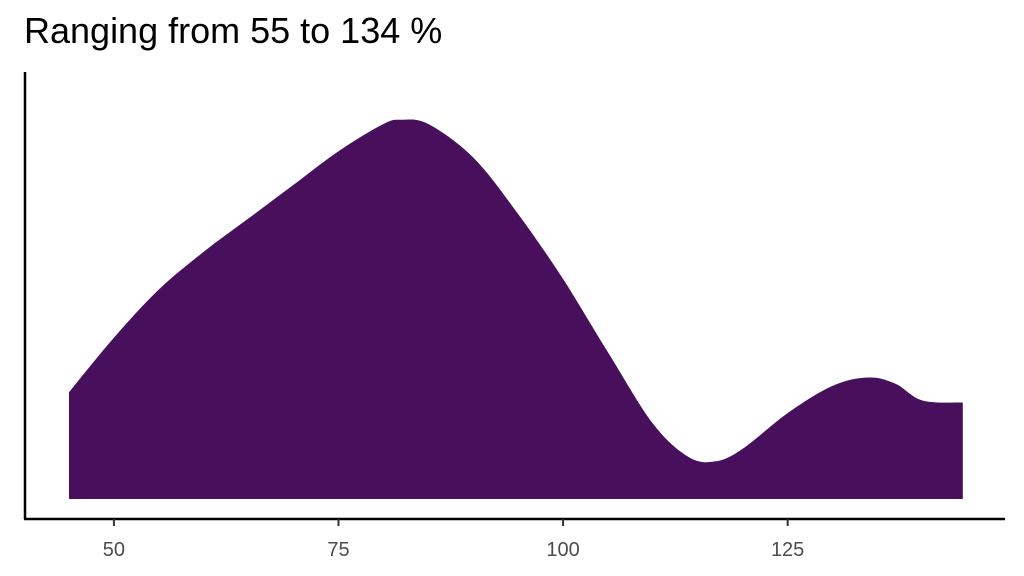  I want to click on x-tick-label: 100, so click(562, 550).